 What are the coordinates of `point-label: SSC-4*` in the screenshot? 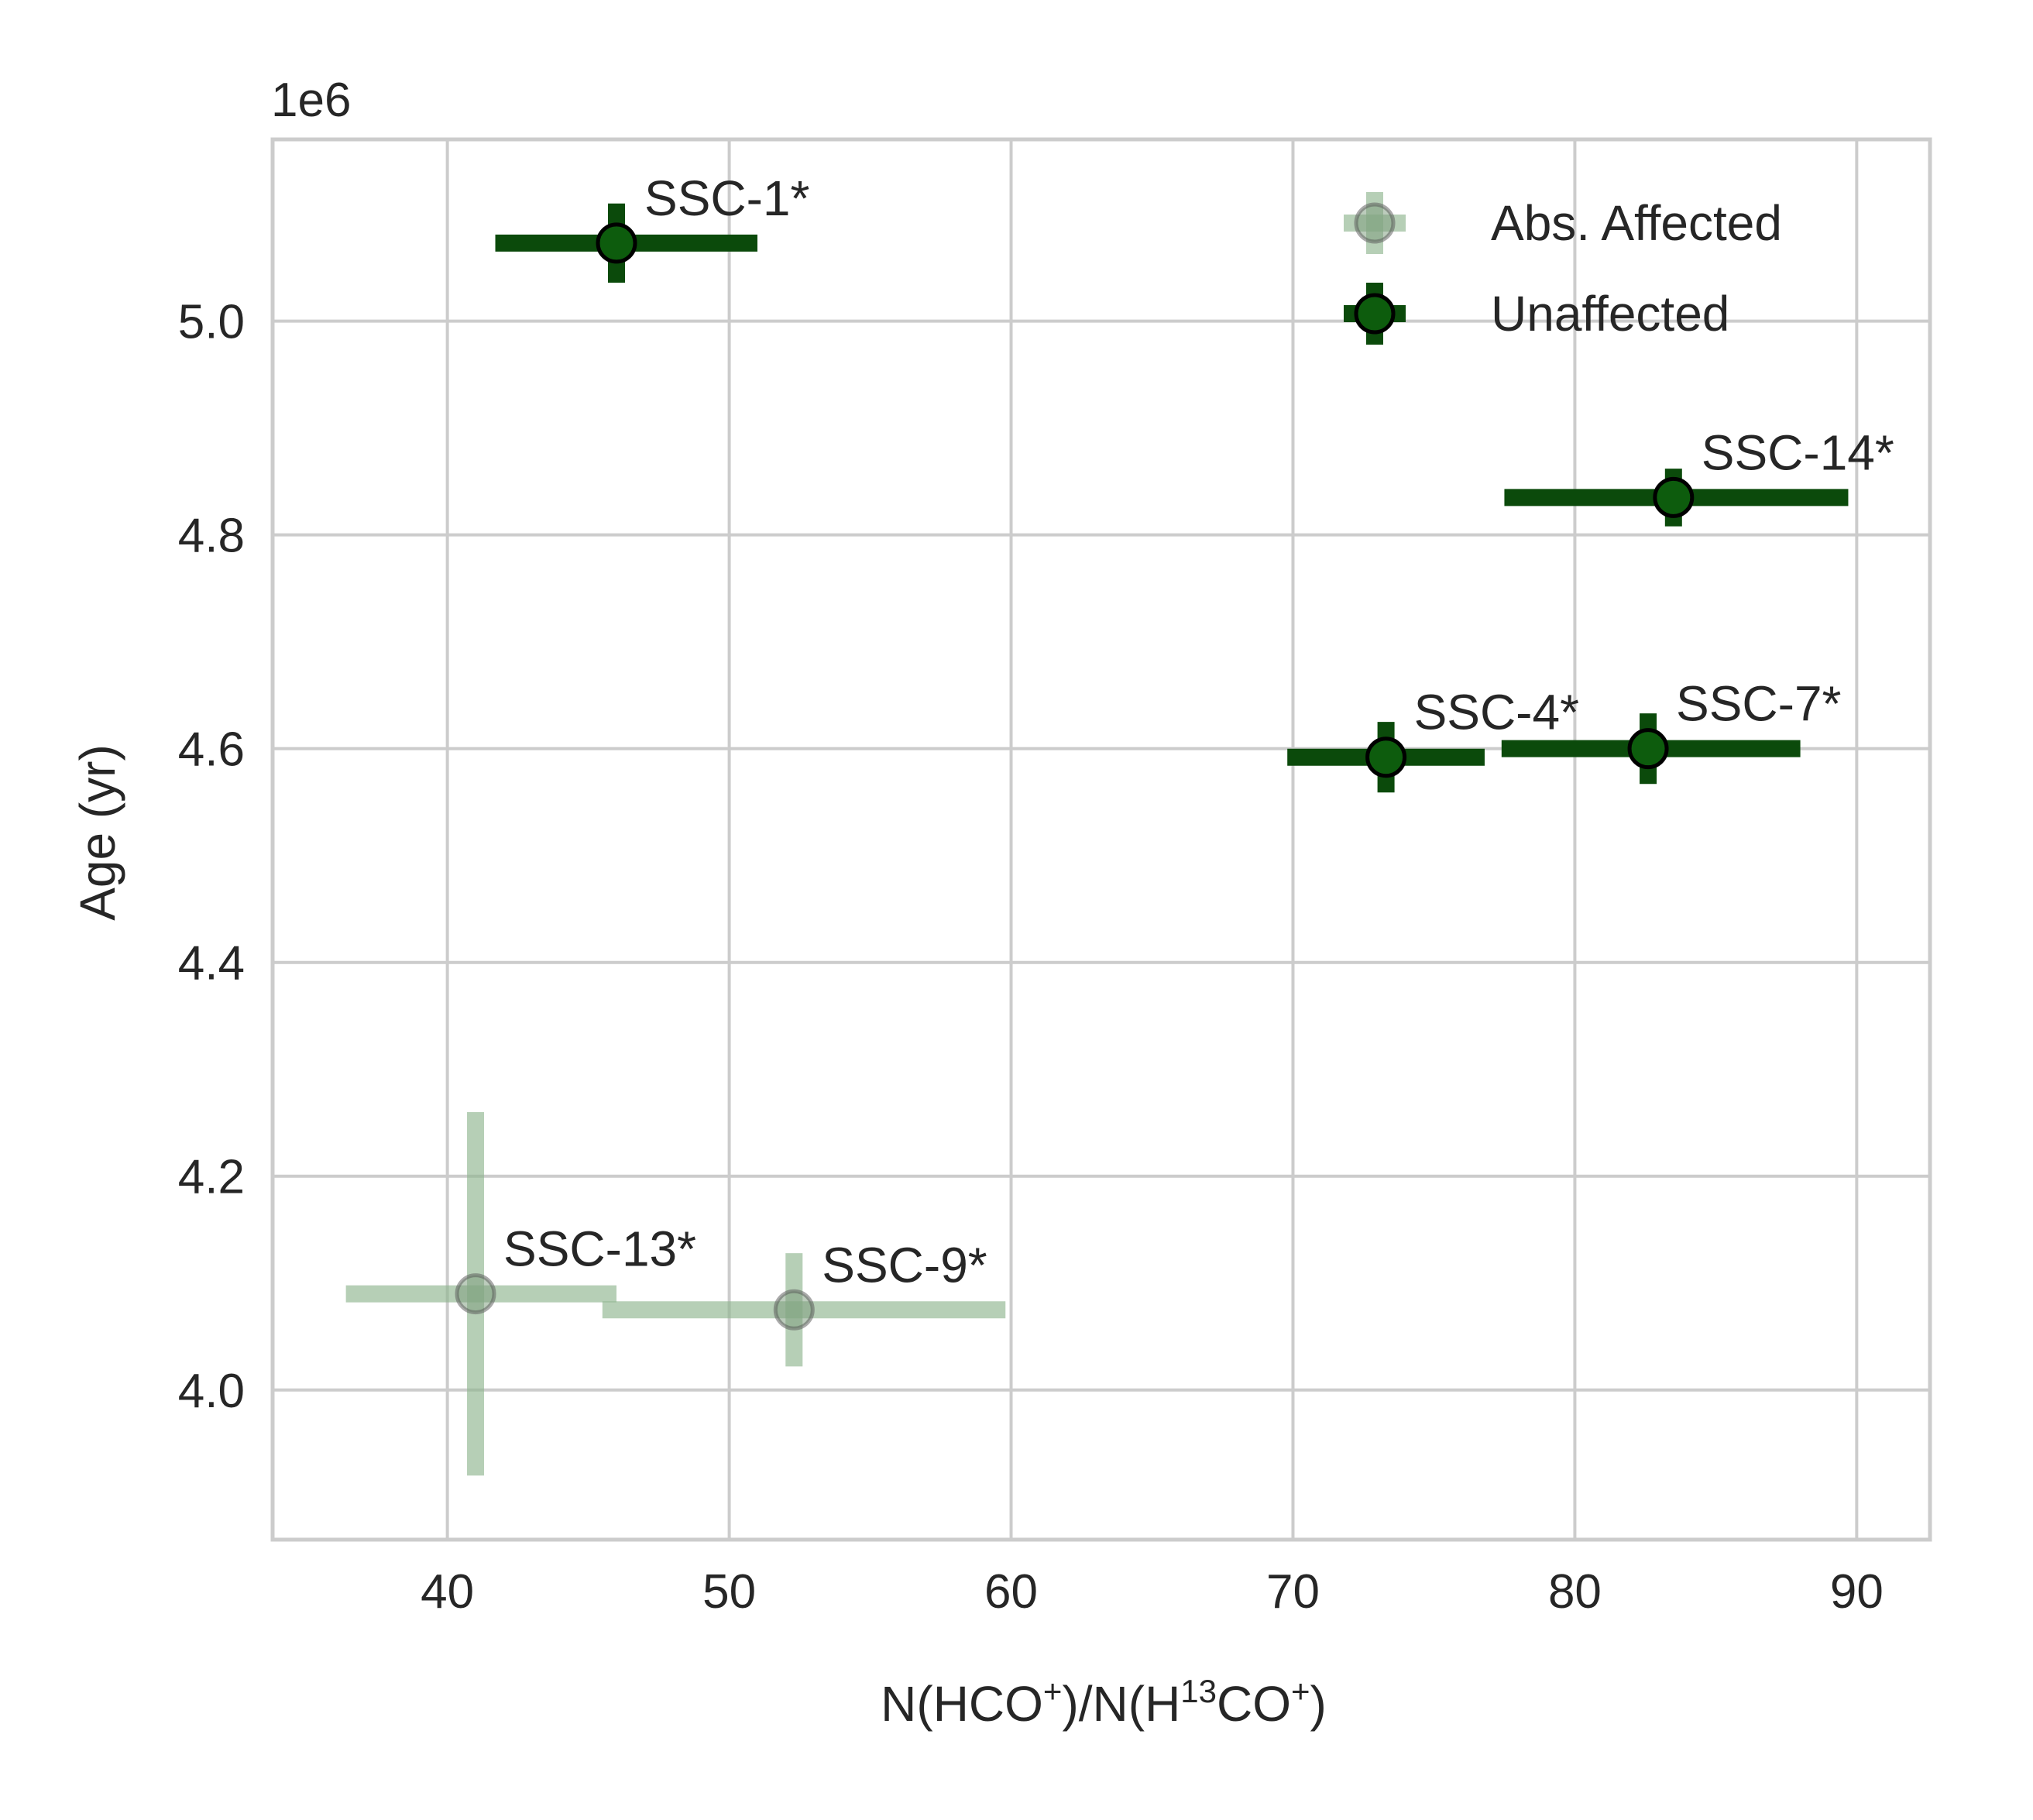 It's located at (1496, 713).